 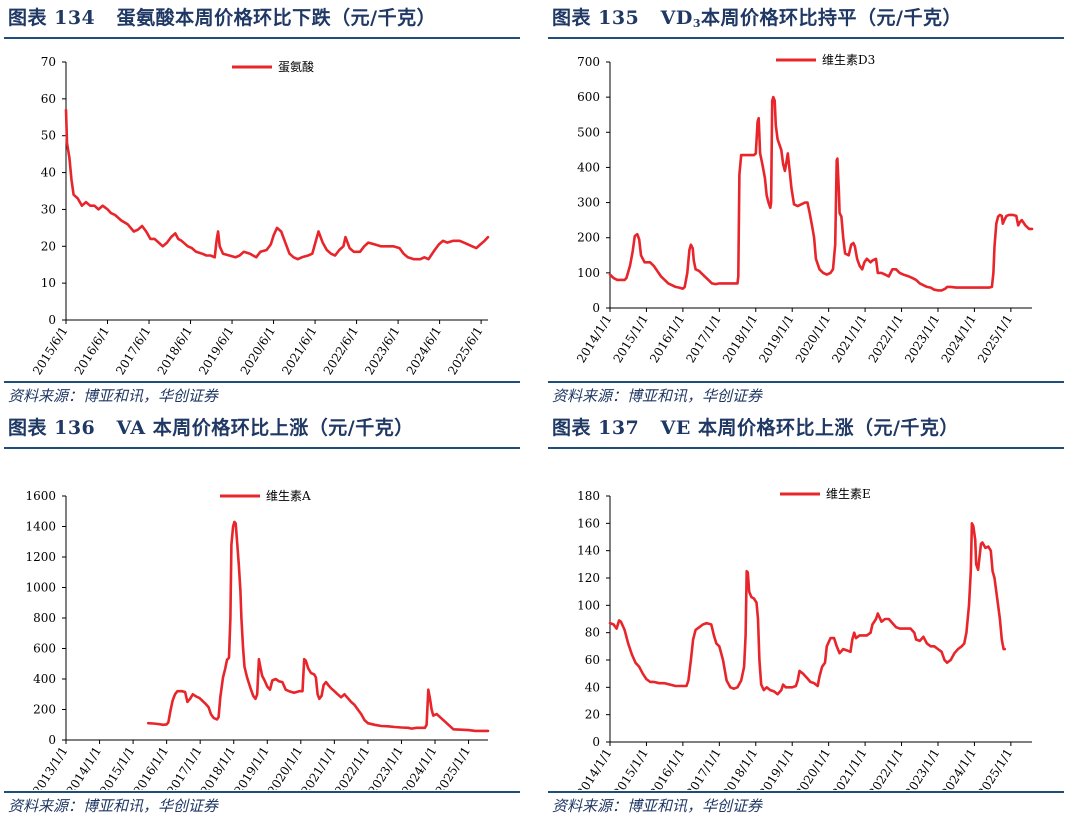 I want to click on x-tick-label: 2023/6/1, so click(x=382, y=350).